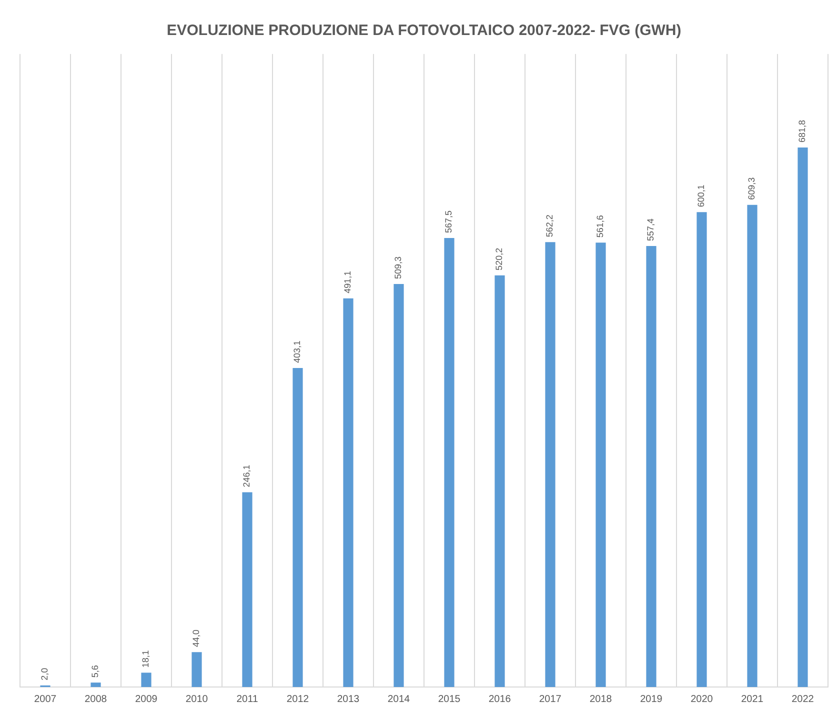  What do you see at coordinates (146, 699) in the screenshot?
I see `x-tick-label: 2009` at bounding box center [146, 699].